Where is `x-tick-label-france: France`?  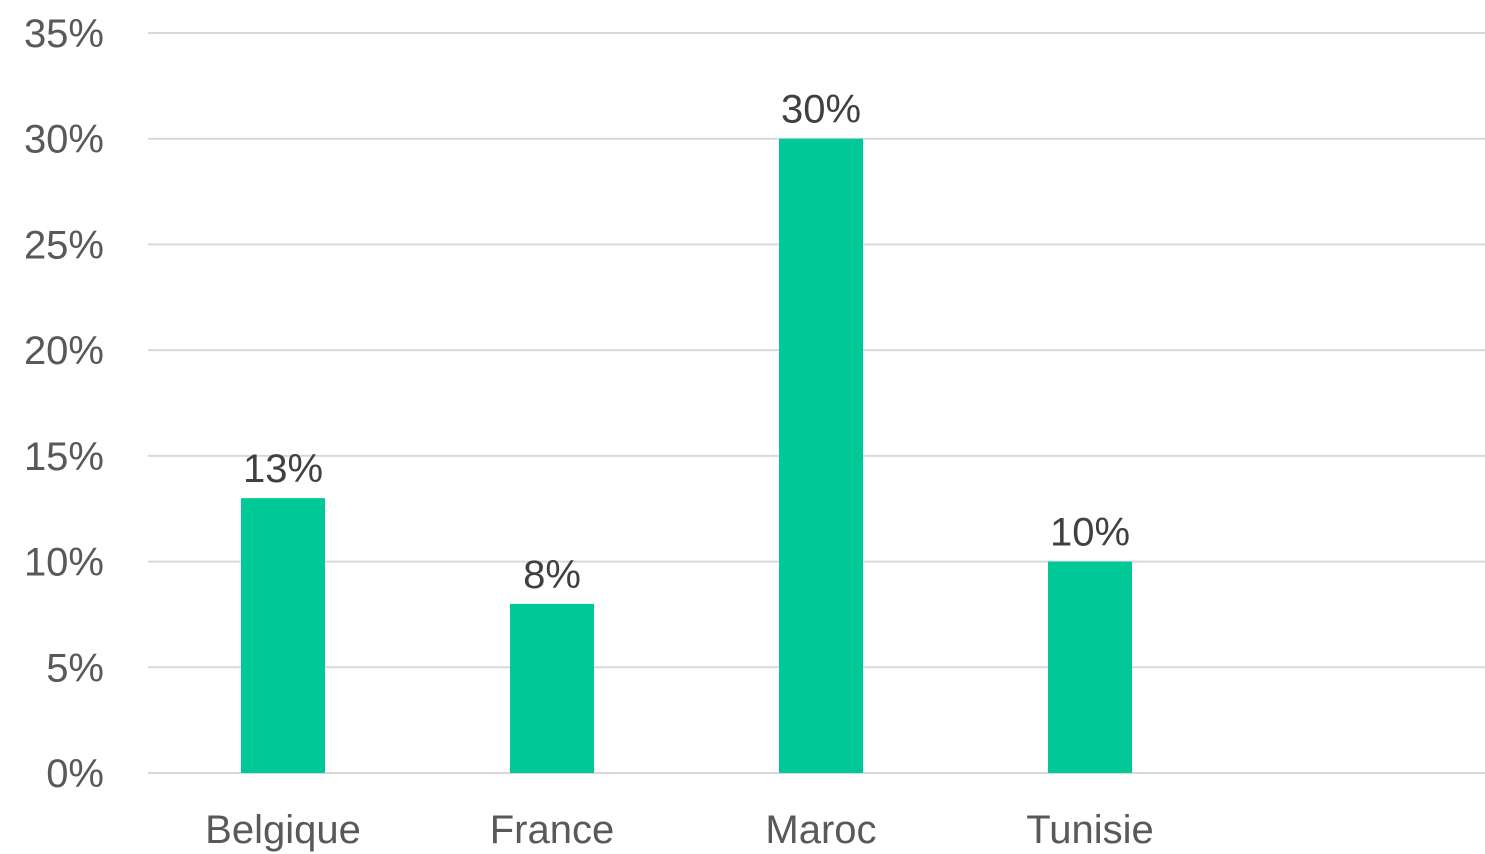 x-tick-label-france: France is located at coordinates (552, 830).